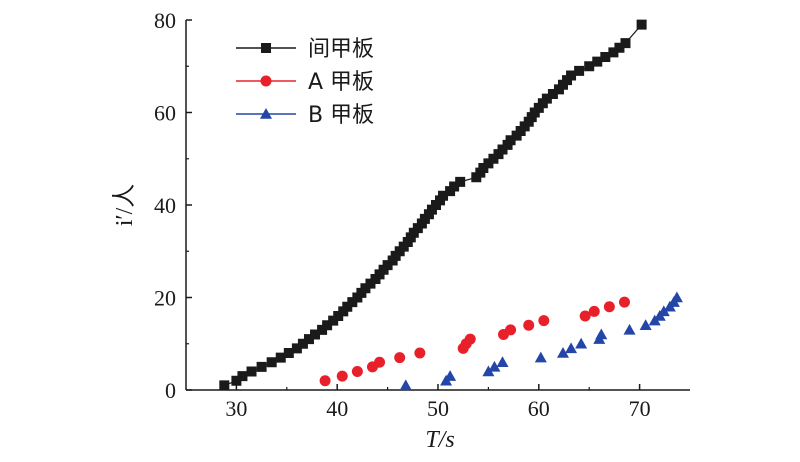 The image size is (800, 462). I want to click on x-tick-label: 30, so click(236, 408).